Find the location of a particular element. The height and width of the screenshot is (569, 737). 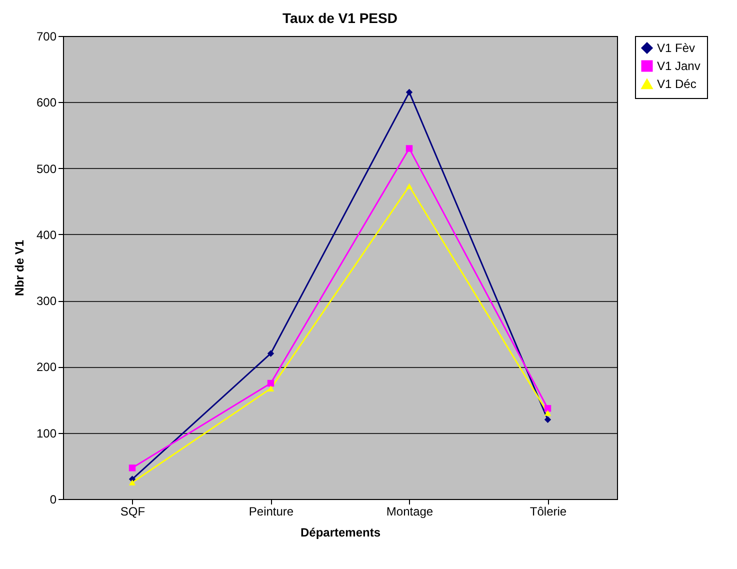

y-tick-label: 0 is located at coordinates (53, 499).